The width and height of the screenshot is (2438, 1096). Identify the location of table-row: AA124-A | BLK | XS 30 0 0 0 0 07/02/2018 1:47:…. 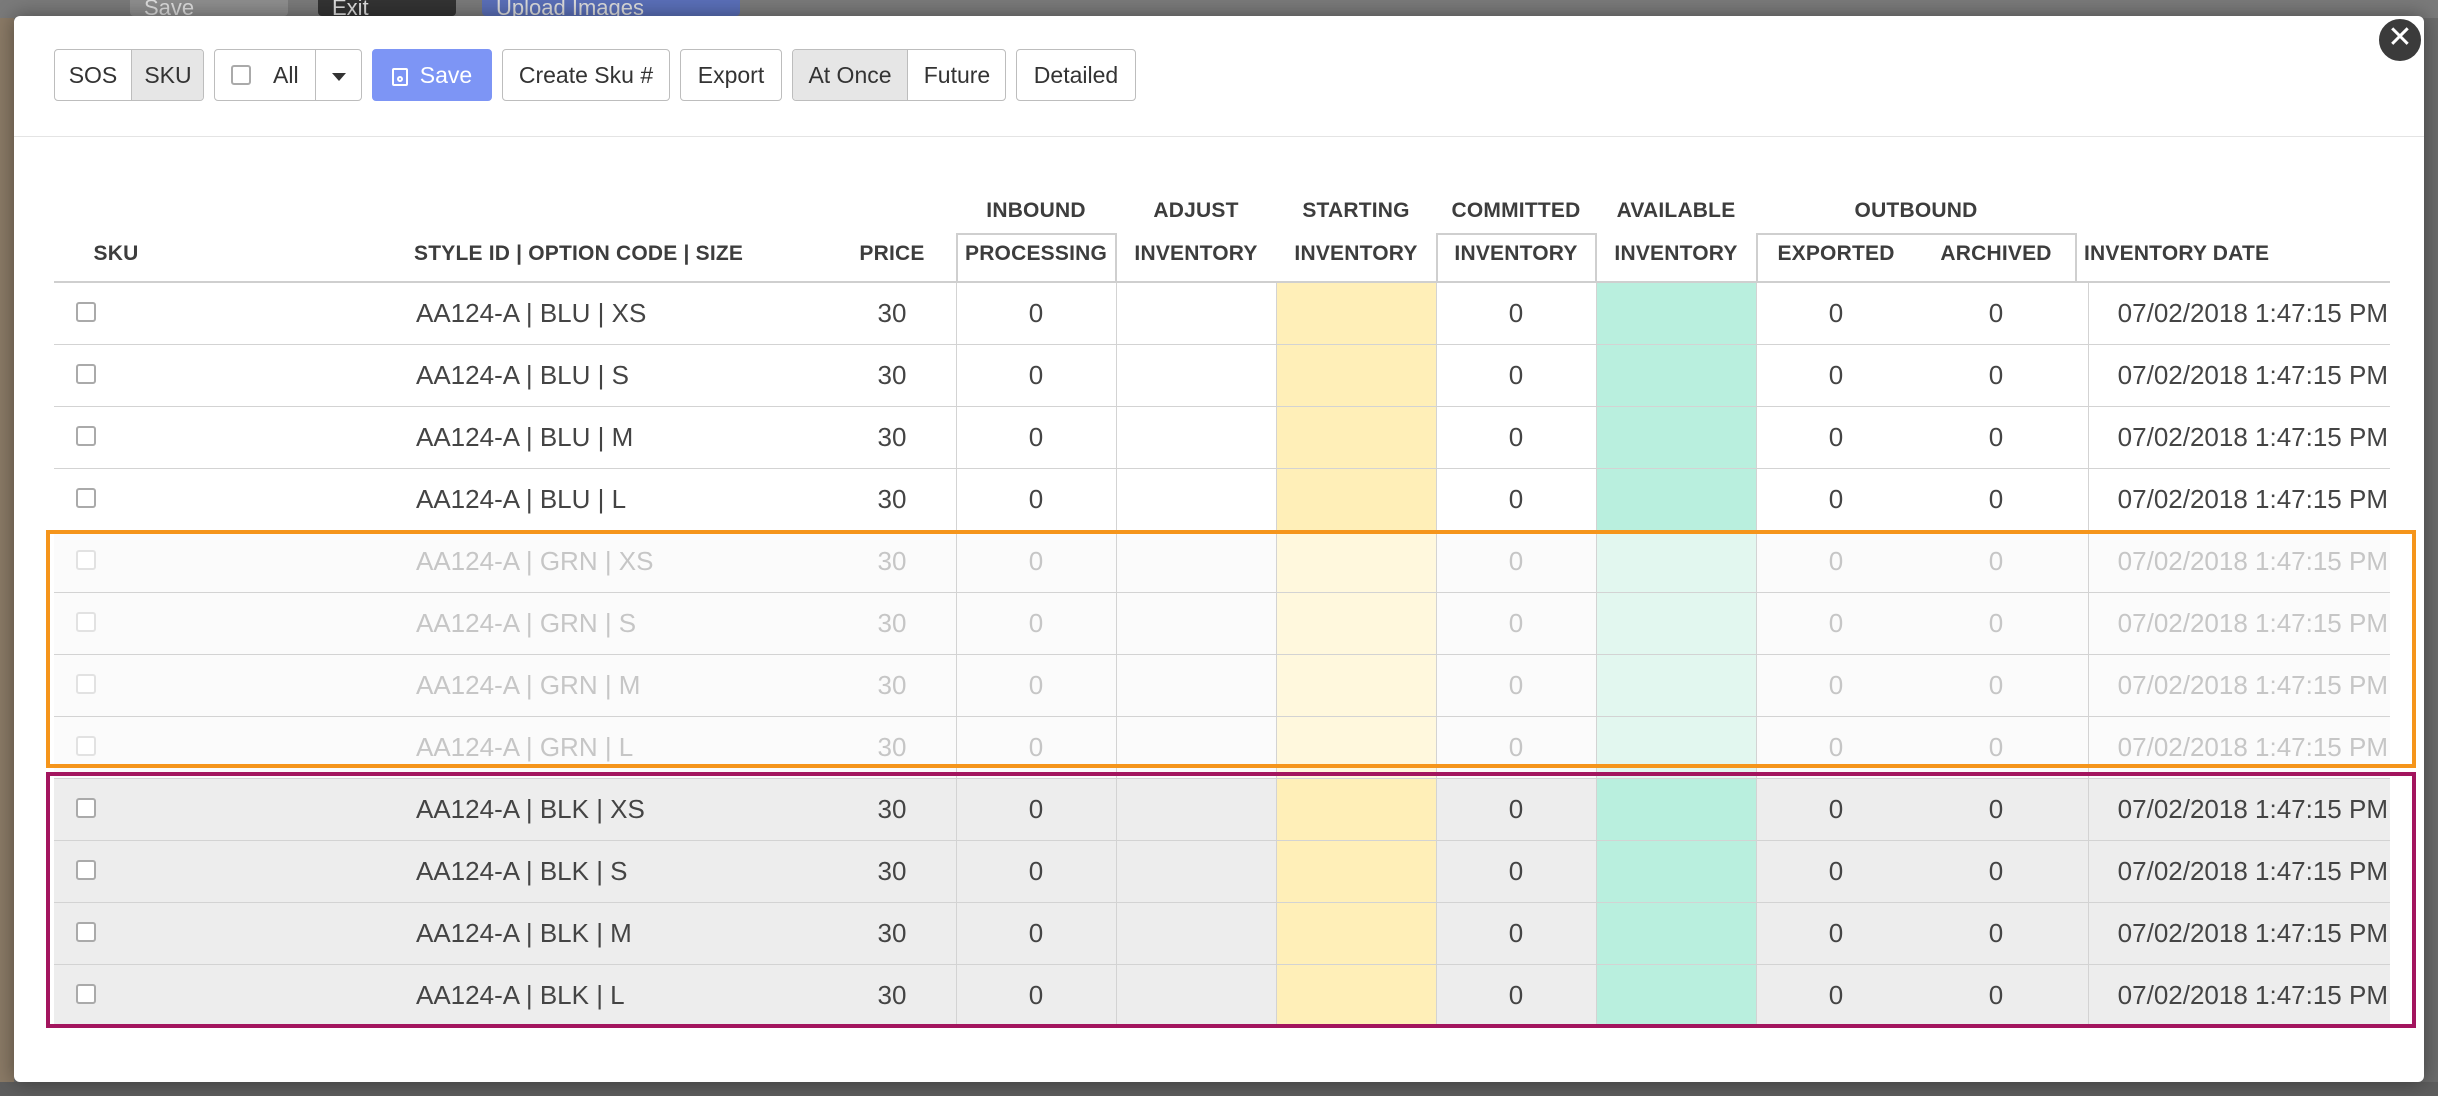
(1222, 810).